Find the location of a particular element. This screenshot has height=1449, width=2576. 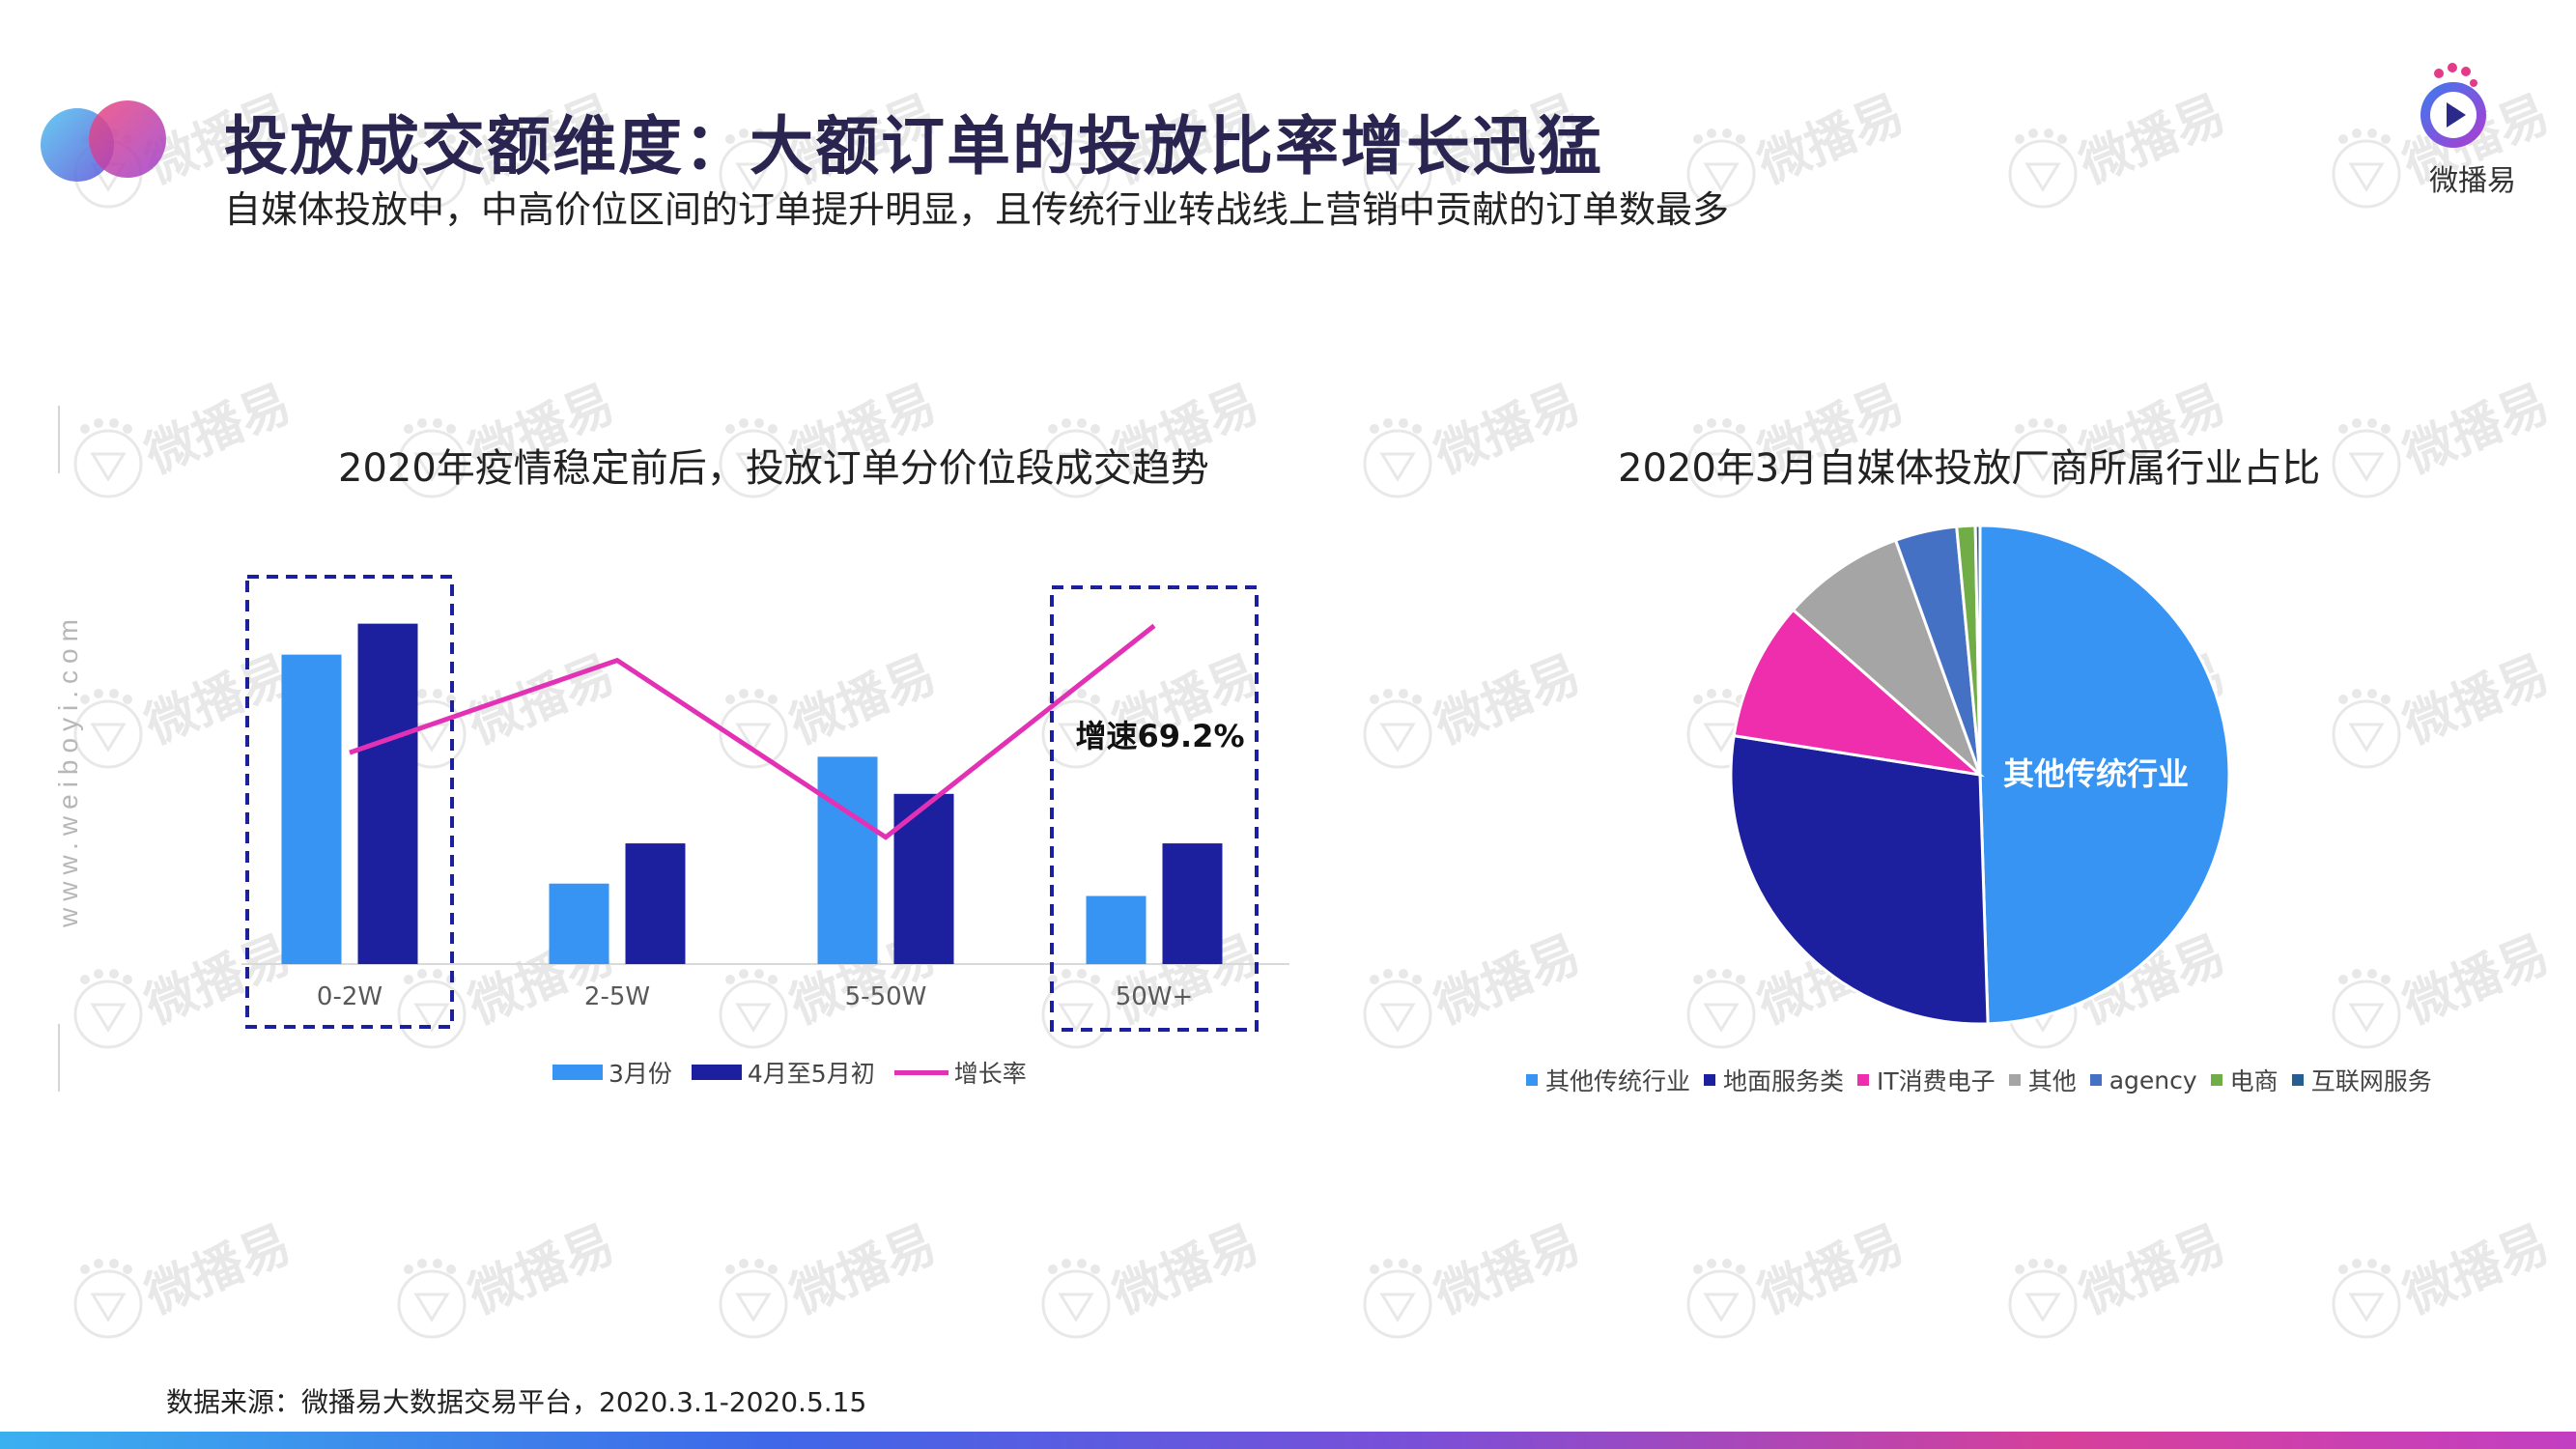

pie-legend-item: agency is located at coordinates (2143, 1079).